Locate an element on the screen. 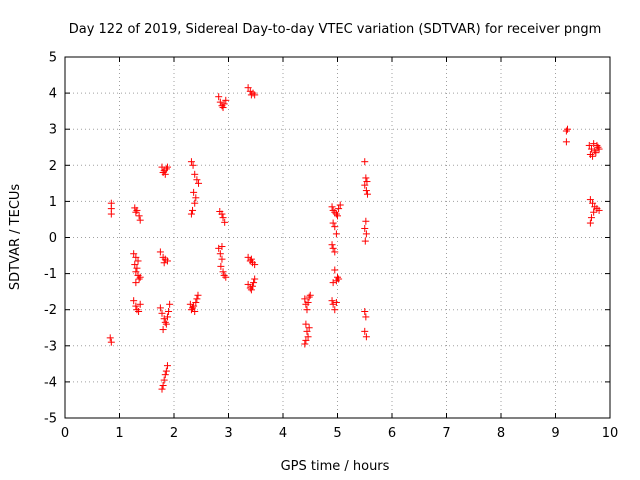 Image resolution: width=640 pixels, height=480 pixels. y-tick-label: -3 is located at coordinates (50, 346).